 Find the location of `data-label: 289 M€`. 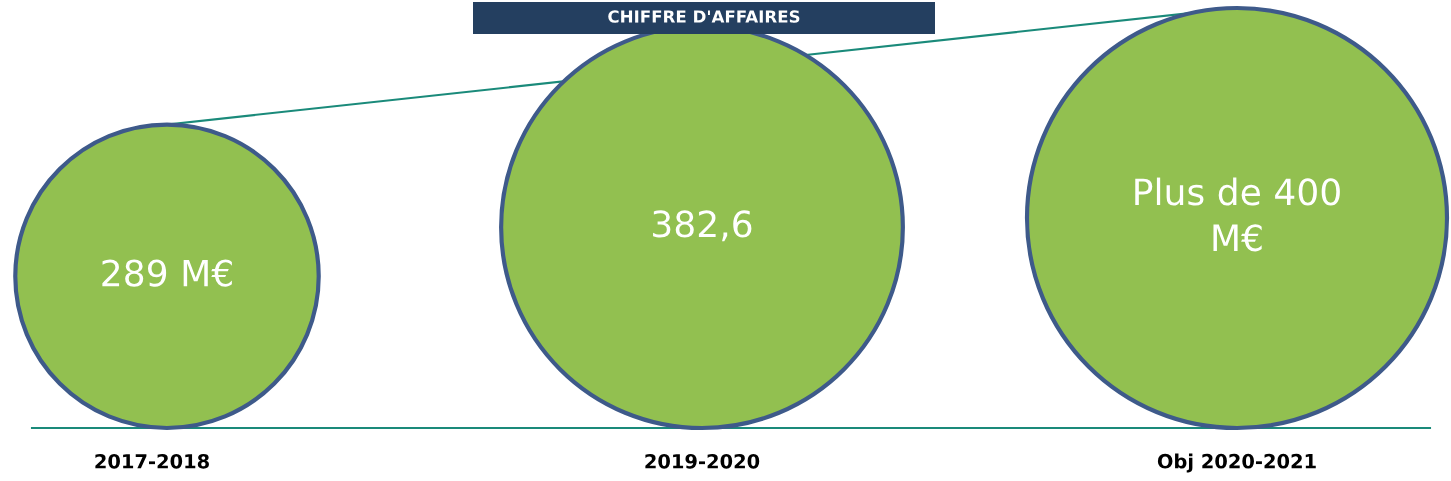

data-label: 289 M€ is located at coordinates (167, 273).